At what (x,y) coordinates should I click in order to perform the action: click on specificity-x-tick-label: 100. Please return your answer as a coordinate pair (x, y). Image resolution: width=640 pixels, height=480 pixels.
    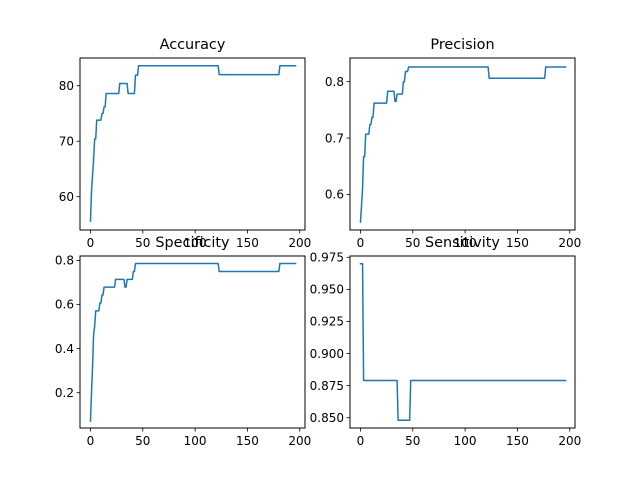
    Looking at the image, I should click on (195, 441).